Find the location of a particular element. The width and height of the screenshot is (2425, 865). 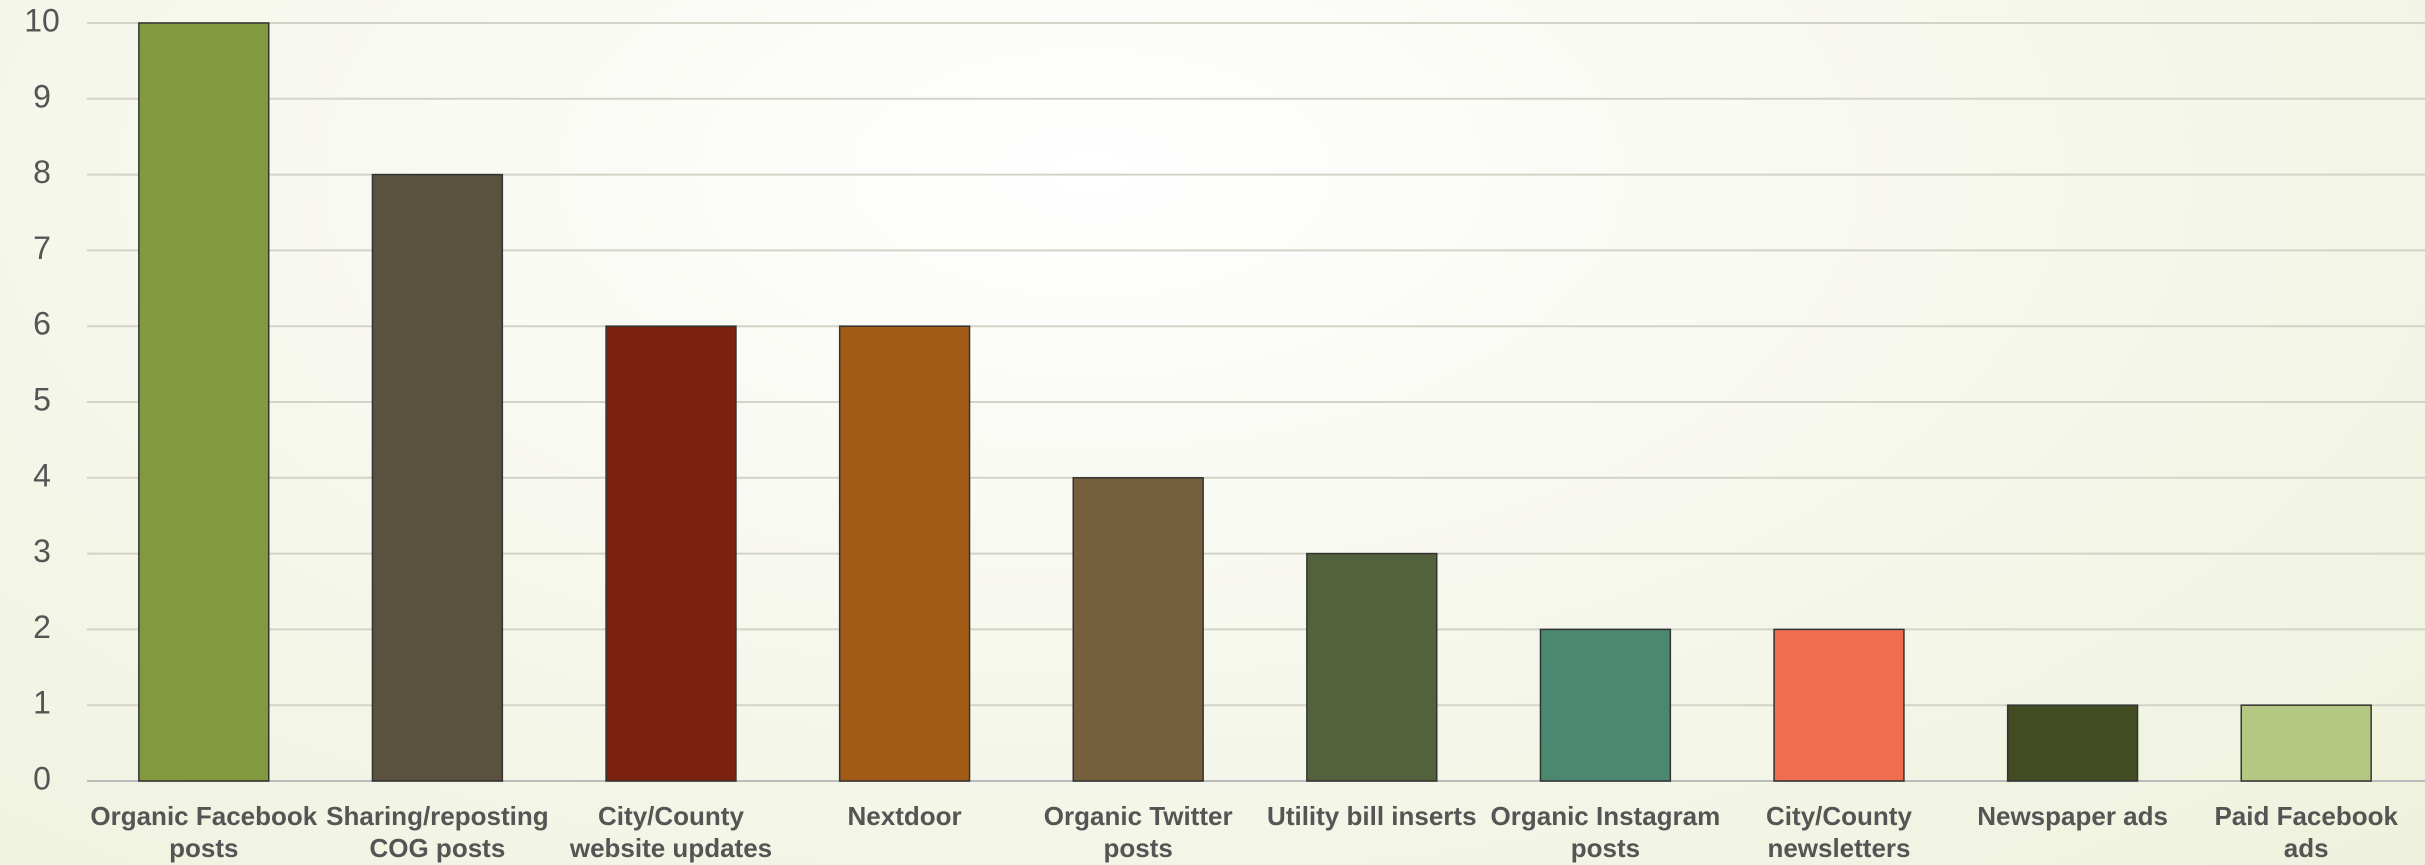

x-tick-label: Organic Instagram posts is located at coordinates (1605, 832).